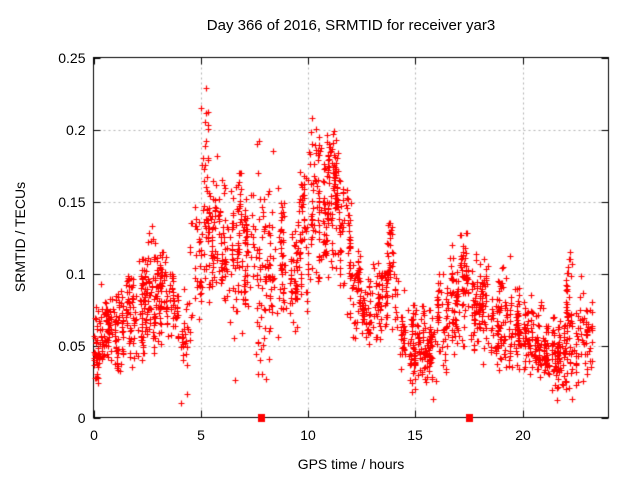 The height and width of the screenshot is (480, 640). What do you see at coordinates (72, 58) in the screenshot?
I see `y-tick-label: 0.25` at bounding box center [72, 58].